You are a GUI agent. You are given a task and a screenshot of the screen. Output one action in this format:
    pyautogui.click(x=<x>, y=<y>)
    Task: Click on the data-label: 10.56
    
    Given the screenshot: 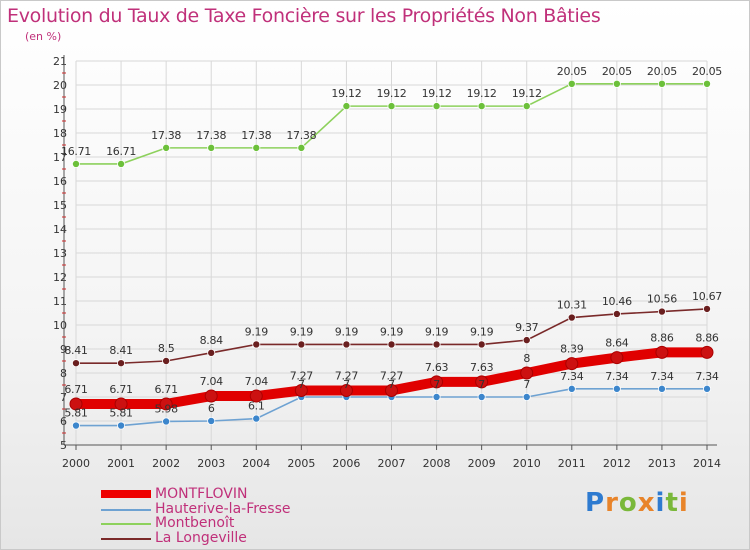 What is the action you would take?
    pyautogui.click(x=662, y=299)
    